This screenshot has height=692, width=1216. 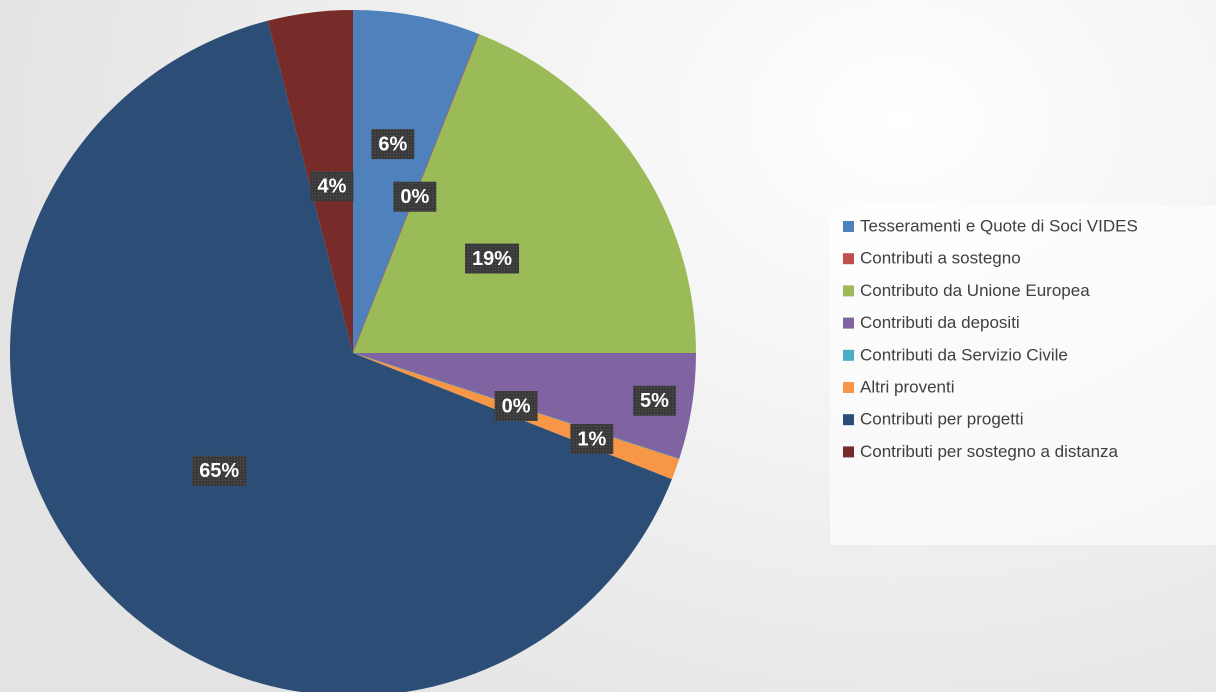 I want to click on data-label: 65%, so click(x=219, y=470).